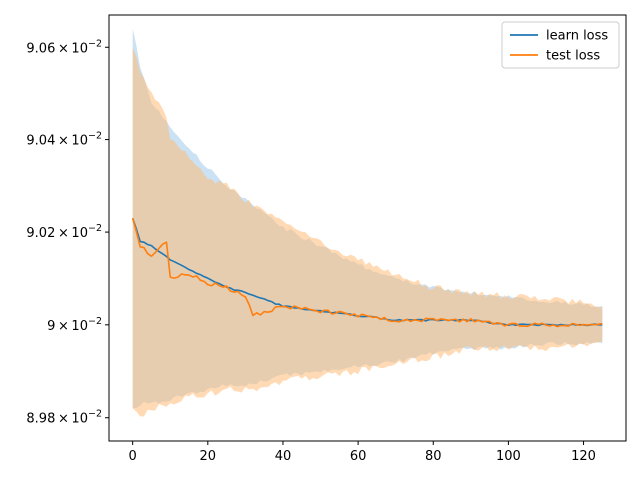  I want to click on legend-box, so click(560, 45).